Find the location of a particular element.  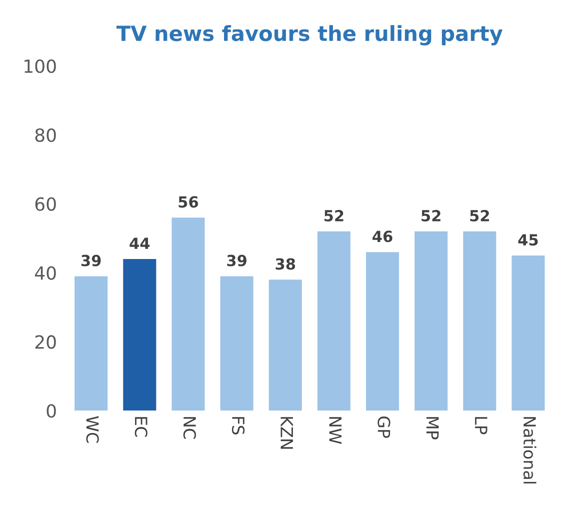

x-tick-label: MP is located at coordinates (432, 428).